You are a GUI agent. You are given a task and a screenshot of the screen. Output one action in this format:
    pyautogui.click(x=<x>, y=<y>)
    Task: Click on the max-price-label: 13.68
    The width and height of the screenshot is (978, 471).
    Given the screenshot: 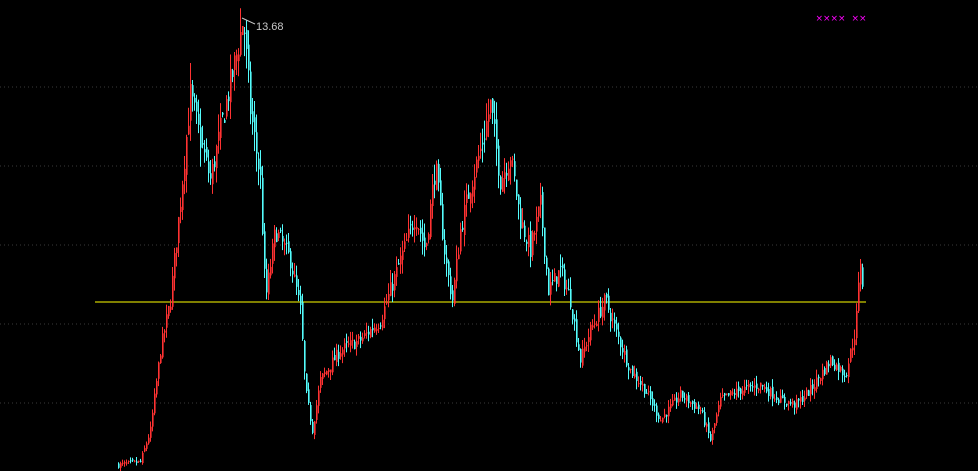 What is the action you would take?
    pyautogui.click(x=270, y=27)
    